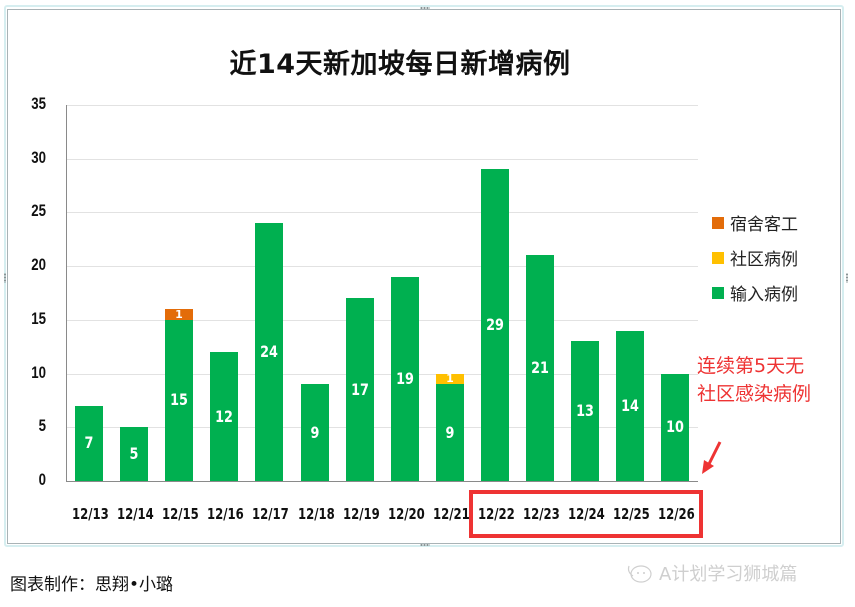 The height and width of the screenshot is (607, 855). I want to click on x-tick-label: 12/13, so click(90, 514).